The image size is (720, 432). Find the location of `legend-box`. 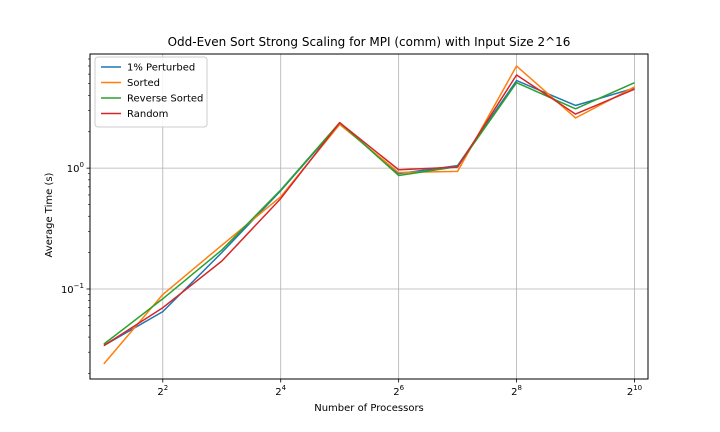

legend-box is located at coordinates (151, 92).